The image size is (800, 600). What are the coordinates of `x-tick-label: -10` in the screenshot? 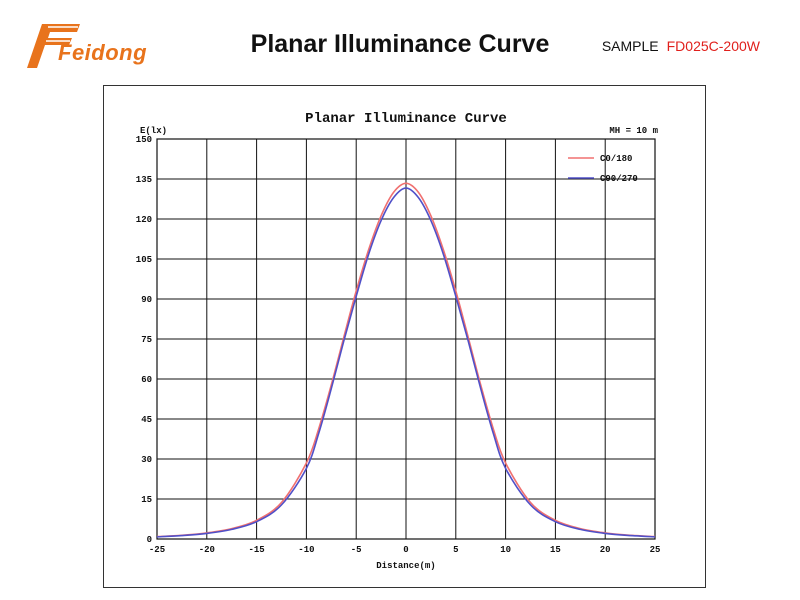 It's located at (306, 550).